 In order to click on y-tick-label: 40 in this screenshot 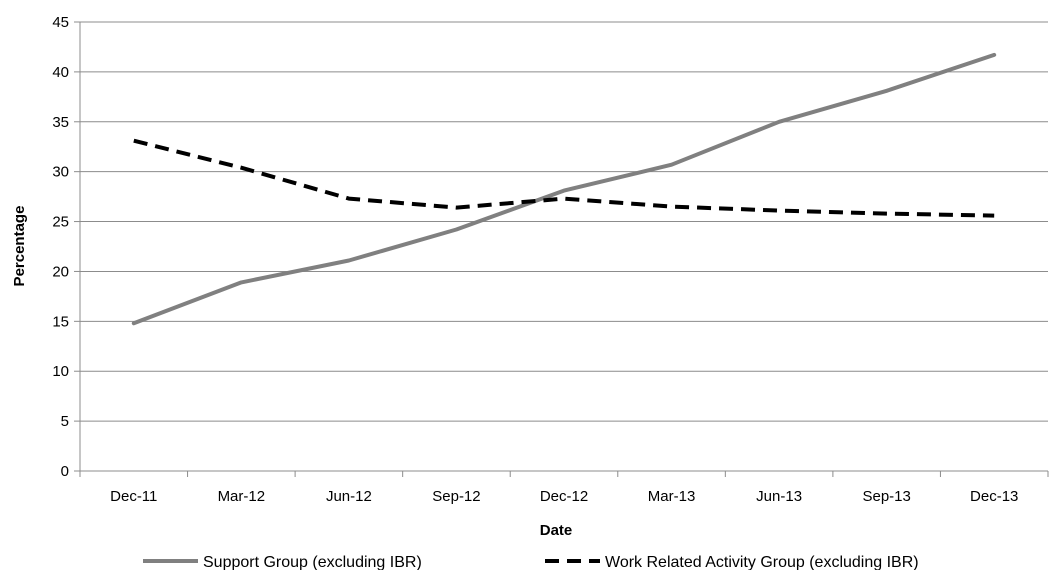, I will do `click(60, 72)`.